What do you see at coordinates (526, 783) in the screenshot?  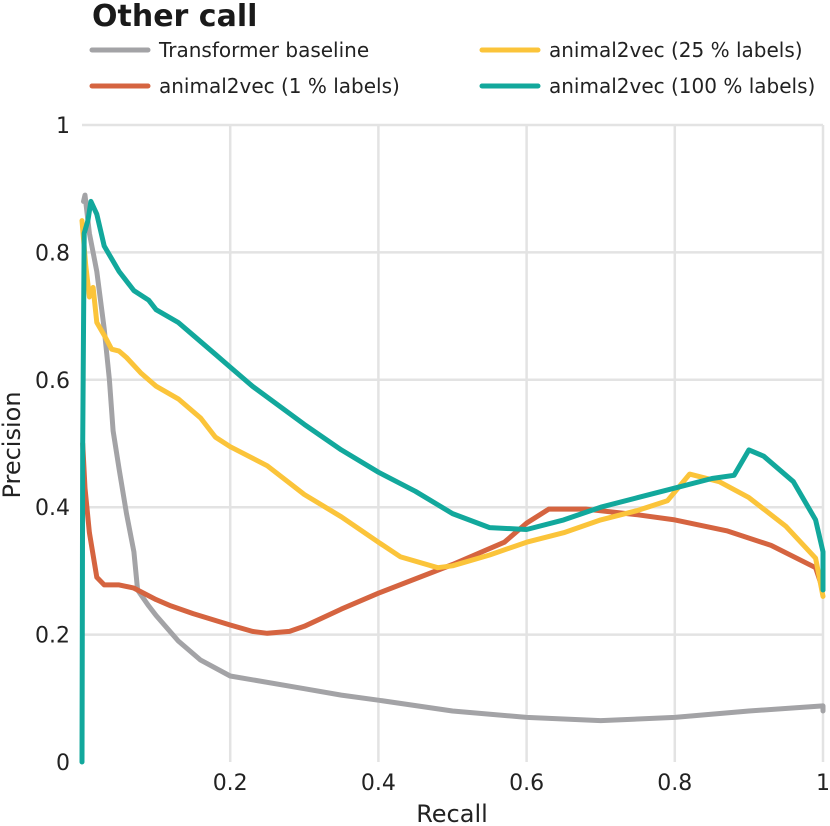 I see `x-tick-label: 0.6` at bounding box center [526, 783].